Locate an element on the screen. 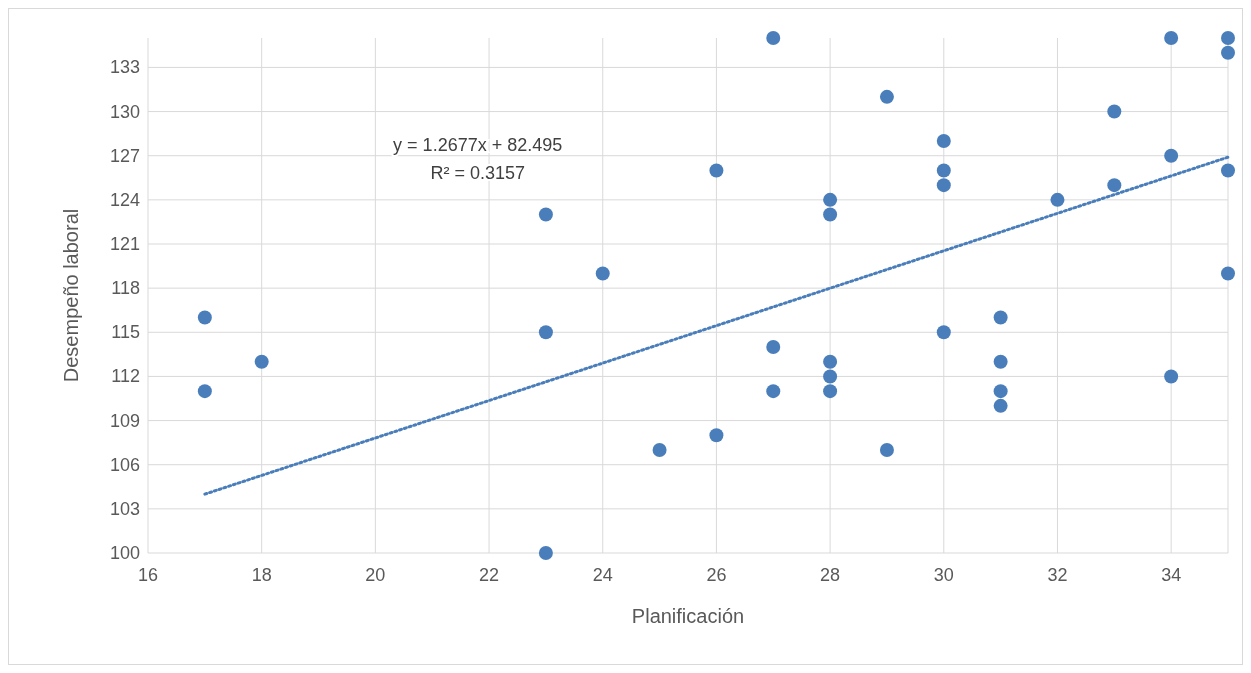 The height and width of the screenshot is (673, 1251). y-tick-label: 121 is located at coordinates (124, 244).